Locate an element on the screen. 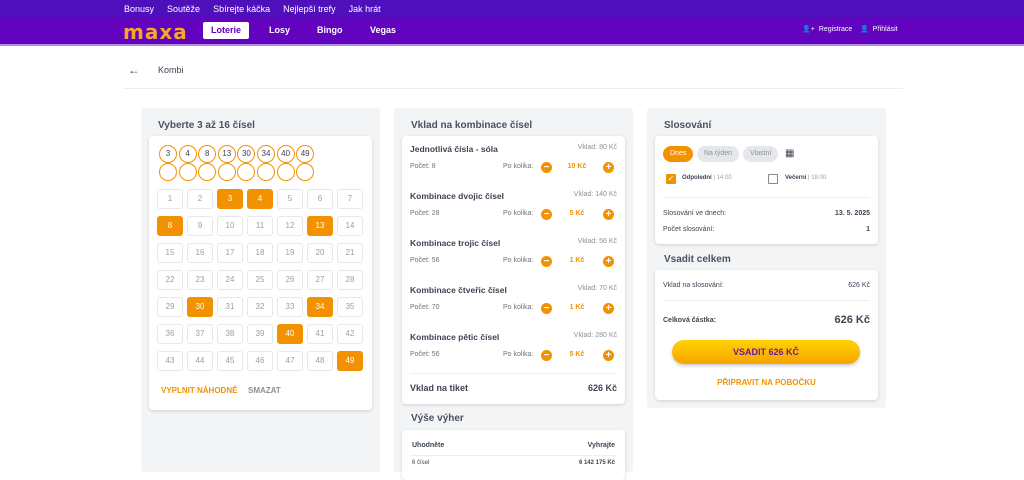  number-15: 15 is located at coordinates (170, 253).